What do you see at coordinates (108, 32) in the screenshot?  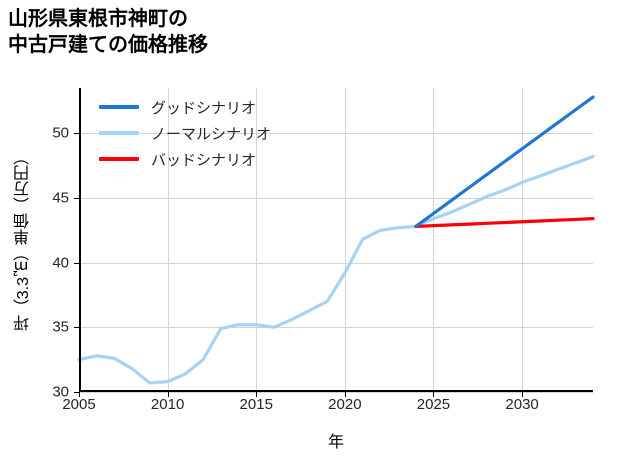 I see `page-title: 山形県東根市神町の 中古戸建ての価格推移` at bounding box center [108, 32].